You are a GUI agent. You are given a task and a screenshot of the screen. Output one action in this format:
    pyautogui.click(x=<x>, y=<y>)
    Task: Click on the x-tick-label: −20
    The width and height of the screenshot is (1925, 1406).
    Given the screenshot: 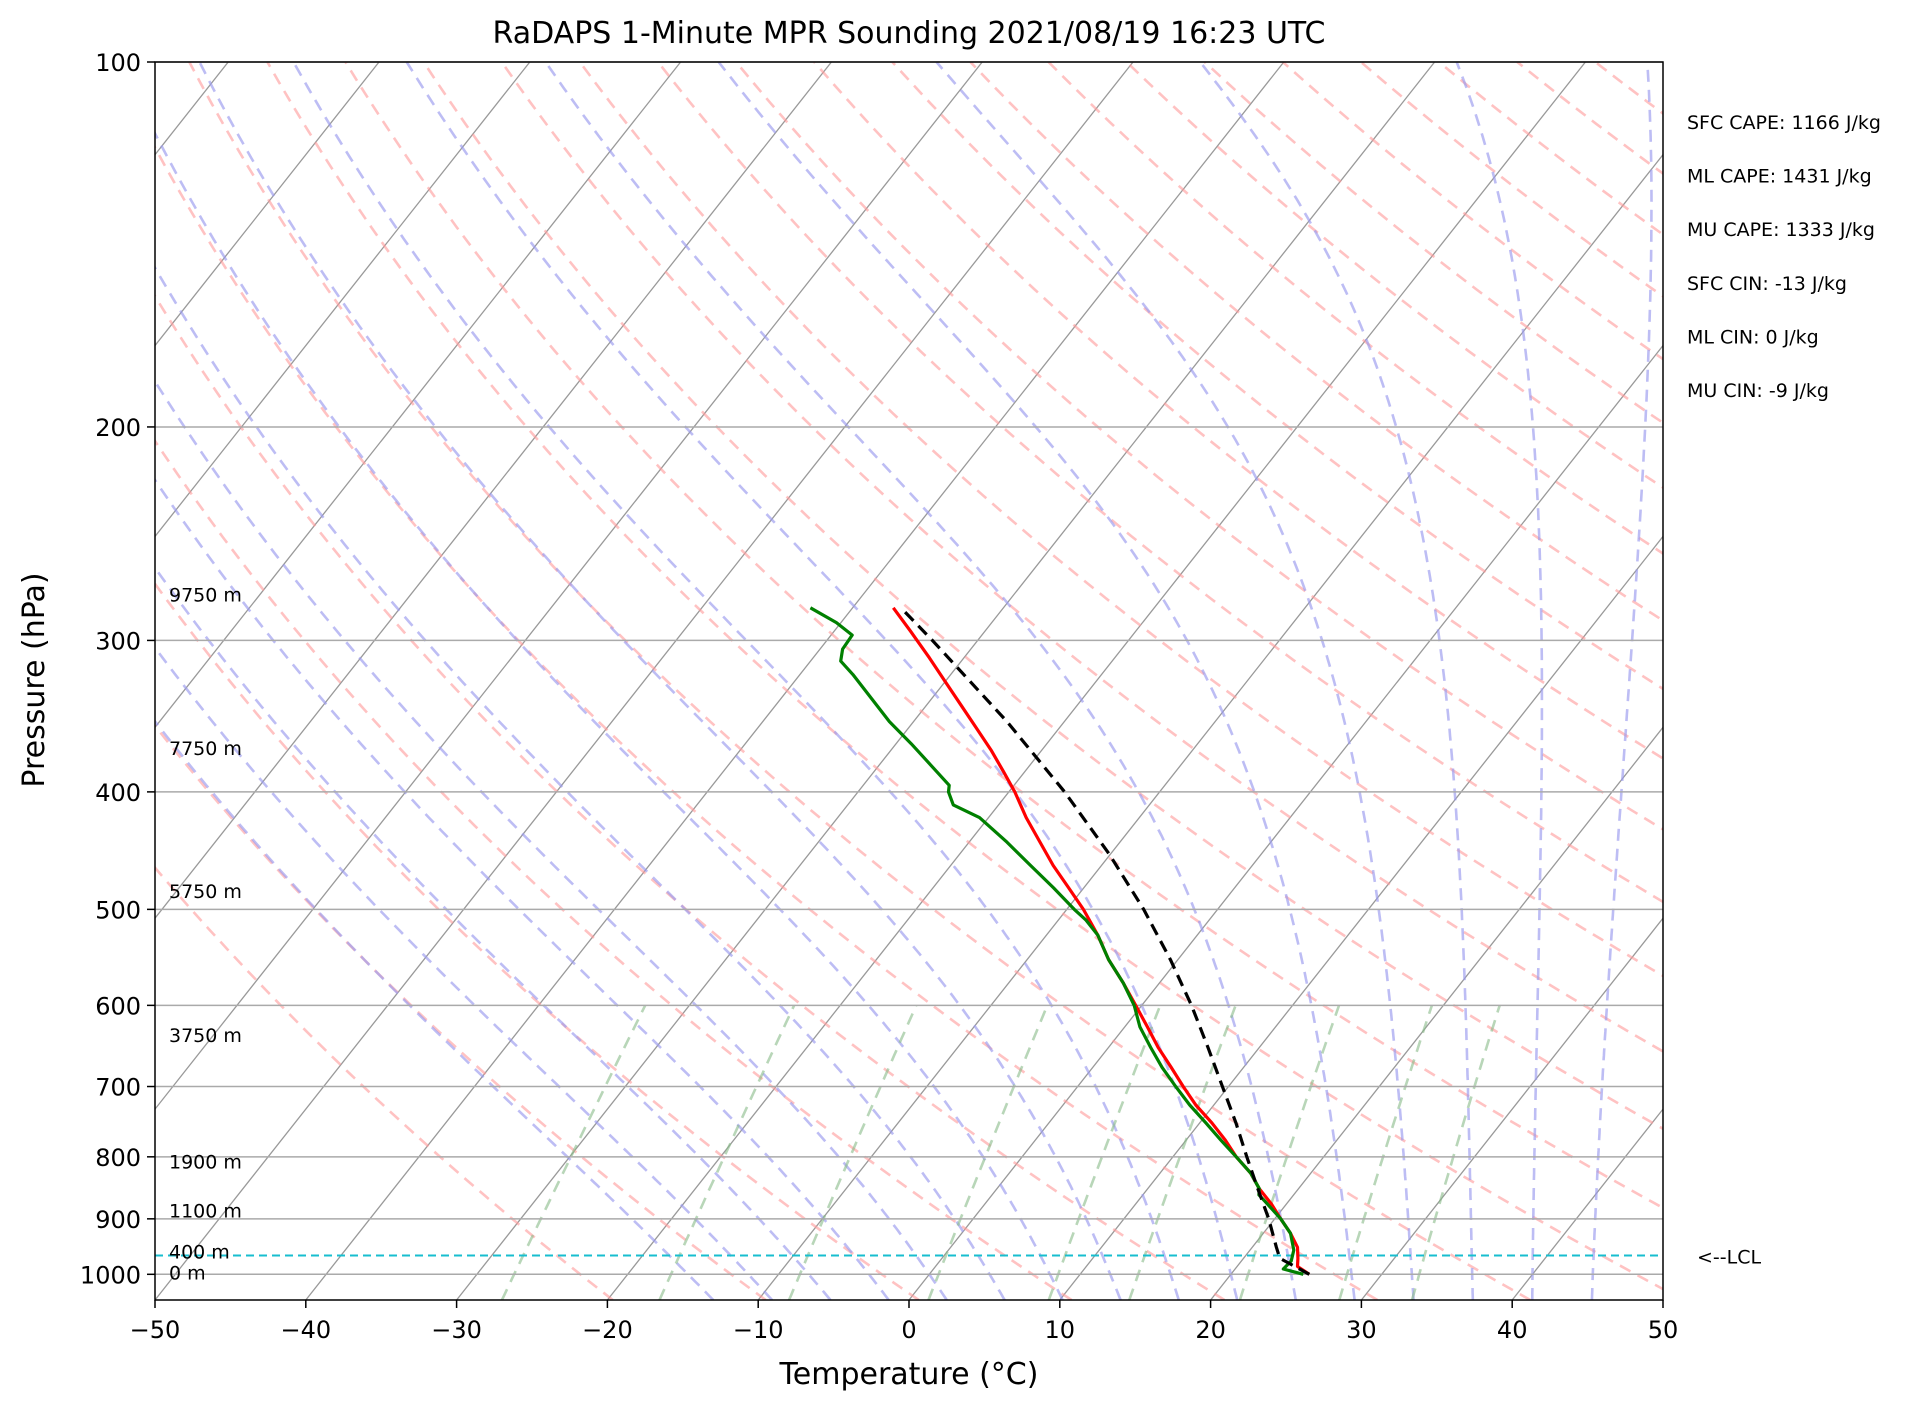 What is the action you would take?
    pyautogui.click(x=607, y=1330)
    